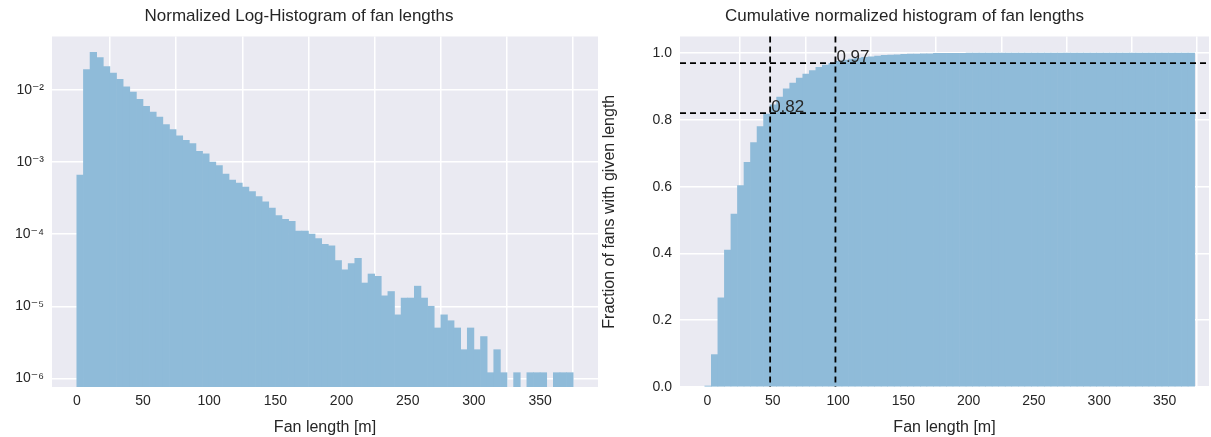  I want to click on y-tick-label: 10⁻³, so click(30, 160).